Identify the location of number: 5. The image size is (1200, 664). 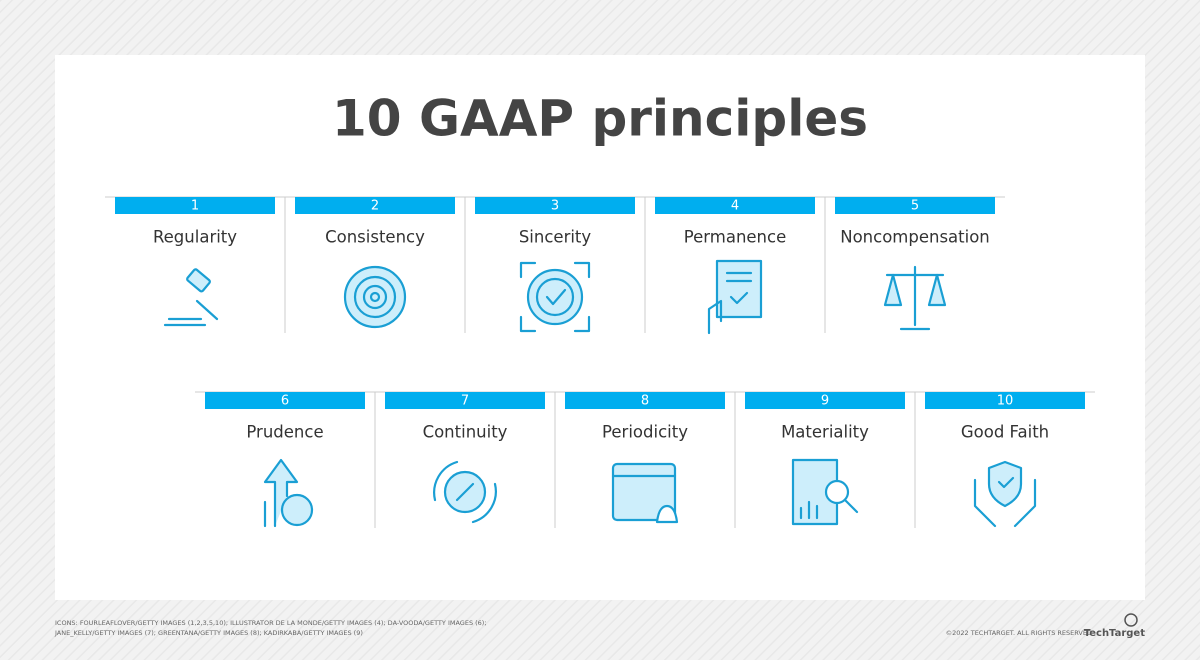
(915, 206).